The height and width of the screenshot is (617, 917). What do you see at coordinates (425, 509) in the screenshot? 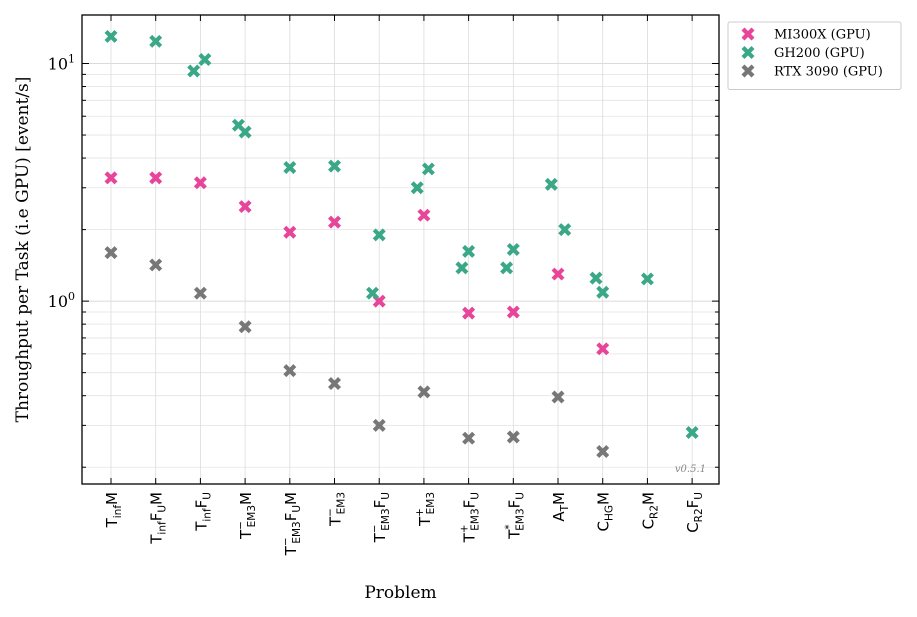
I see `category-label: T+EM3` at bounding box center [425, 509].